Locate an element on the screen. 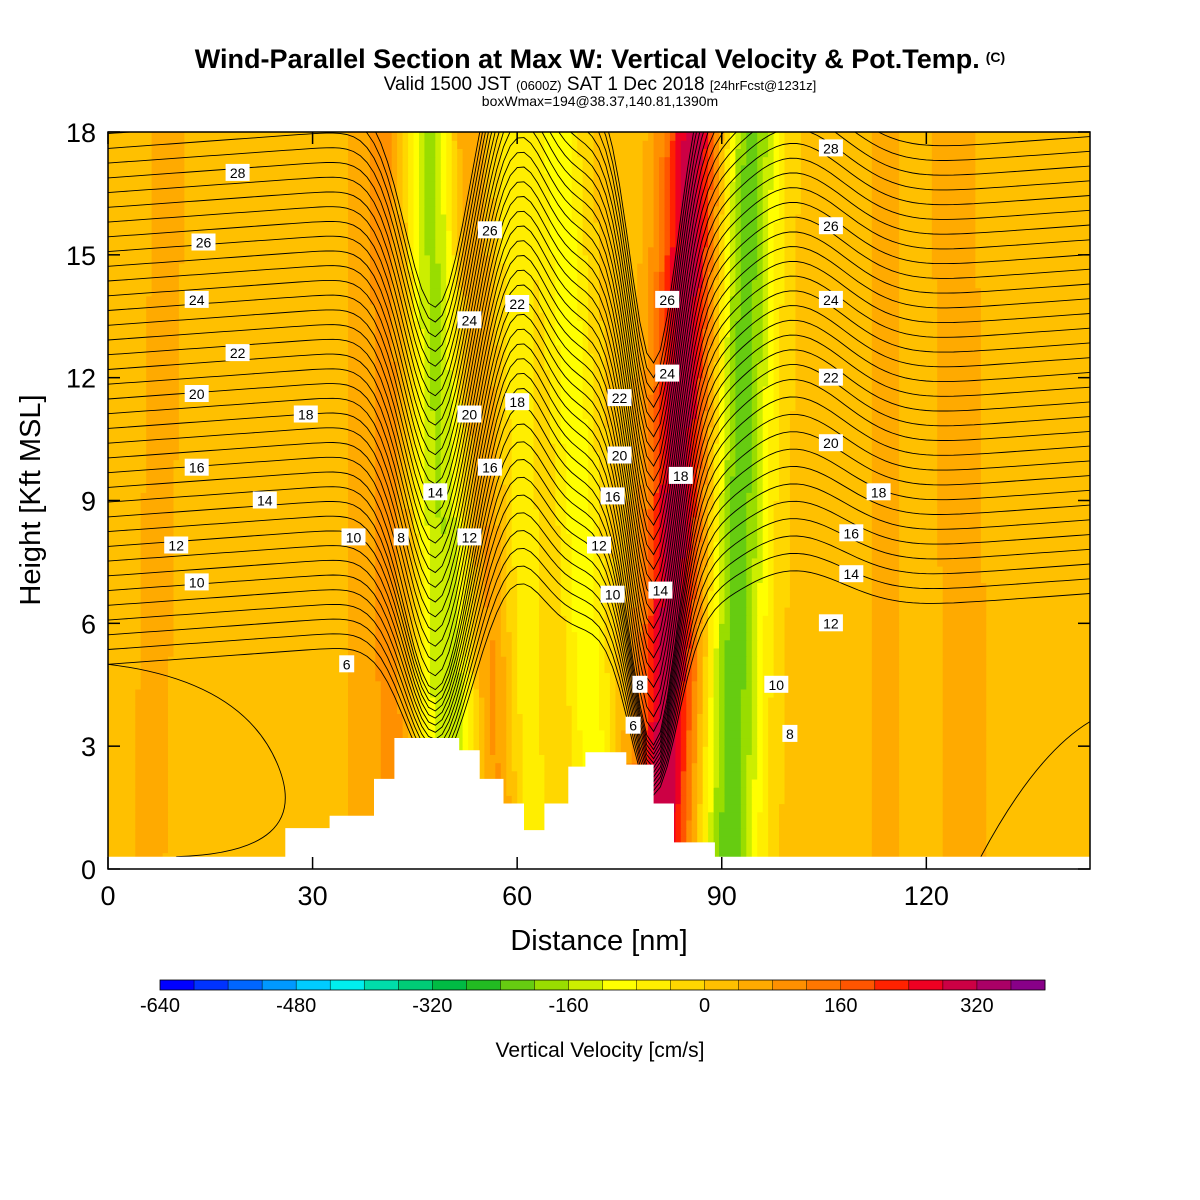 The height and width of the screenshot is (1200, 1200). colorbar-tick-label: 320 is located at coordinates (976, 1006).